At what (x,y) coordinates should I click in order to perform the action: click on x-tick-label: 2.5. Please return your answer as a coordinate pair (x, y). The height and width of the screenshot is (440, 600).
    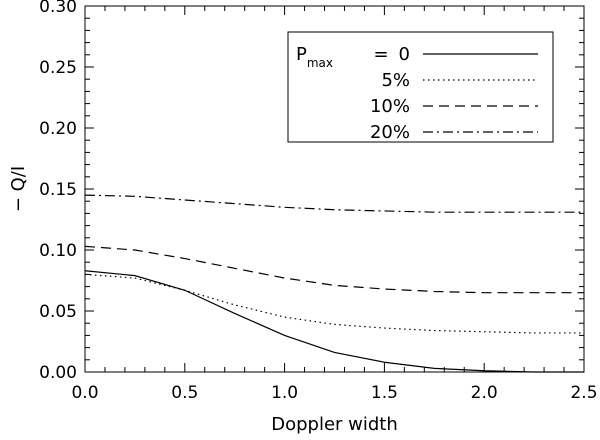
    Looking at the image, I should click on (583, 393).